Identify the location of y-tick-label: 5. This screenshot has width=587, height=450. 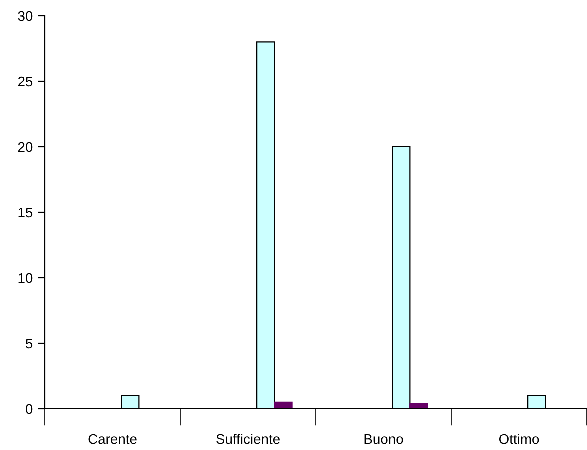
(29, 343).